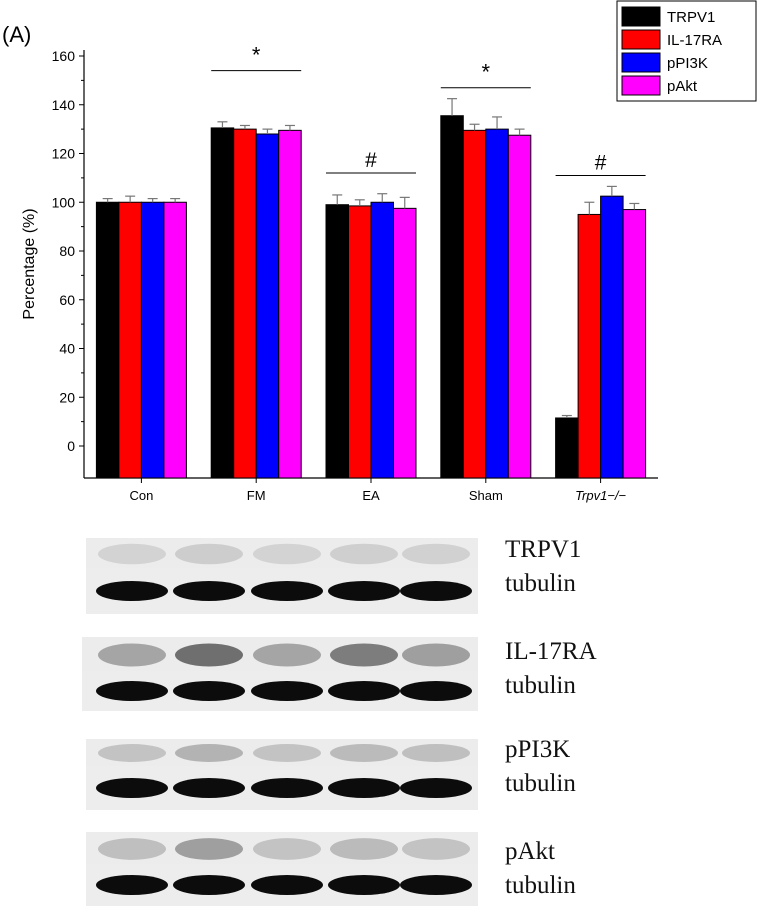  I want to click on y-tick-label: 80, so click(67, 251).